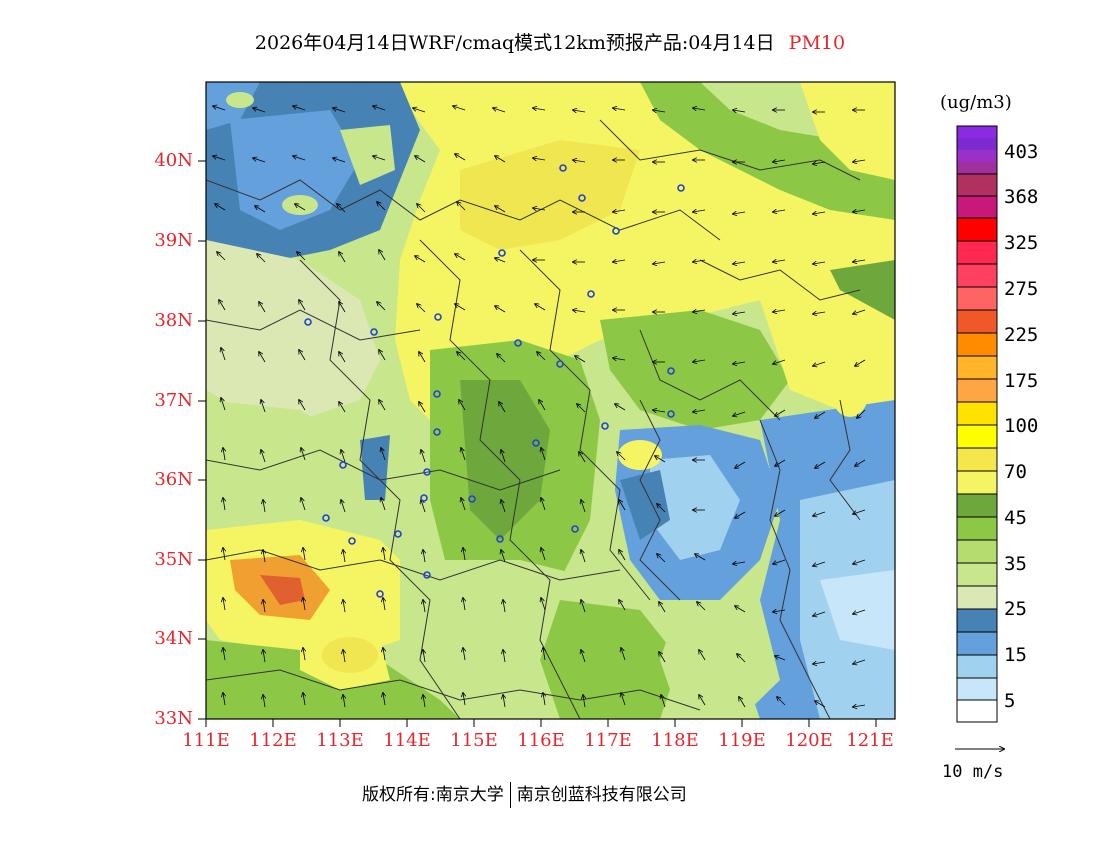 The height and width of the screenshot is (850, 1100). Describe the element at coordinates (1021, 243) in the screenshot. I see `legend-label: 325` at that location.